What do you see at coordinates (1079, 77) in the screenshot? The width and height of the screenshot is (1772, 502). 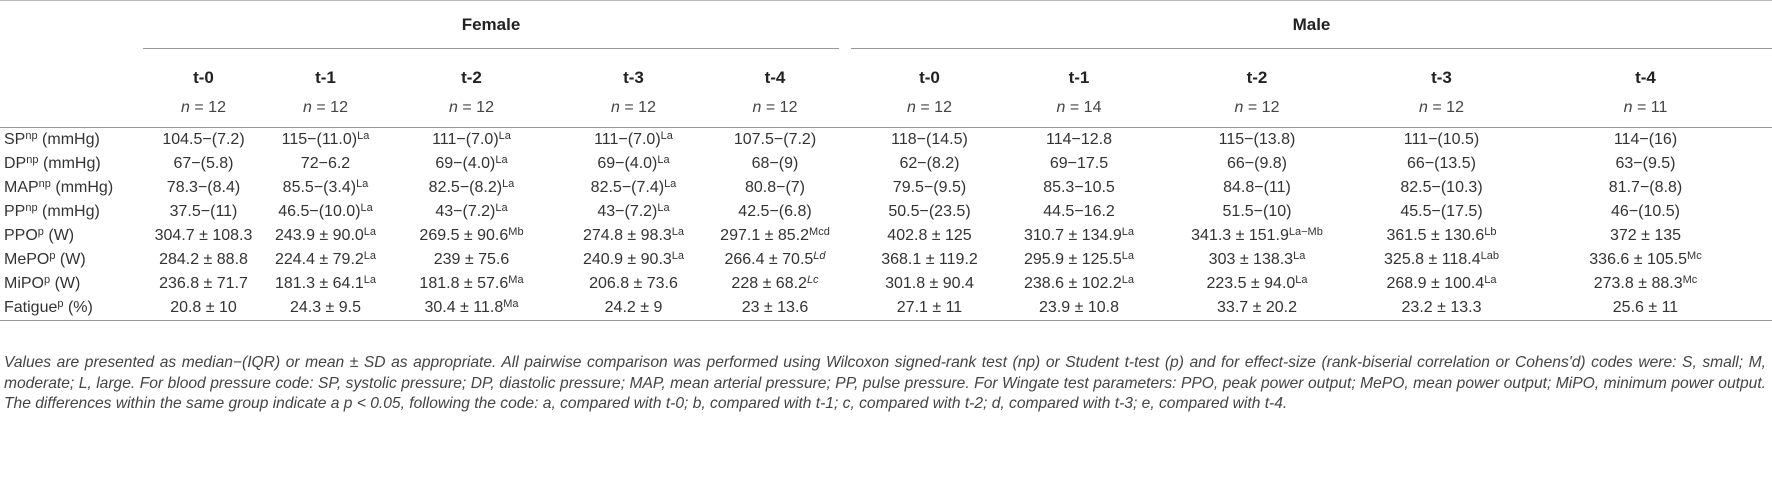 I see `timepoint-header: t-1` at bounding box center [1079, 77].